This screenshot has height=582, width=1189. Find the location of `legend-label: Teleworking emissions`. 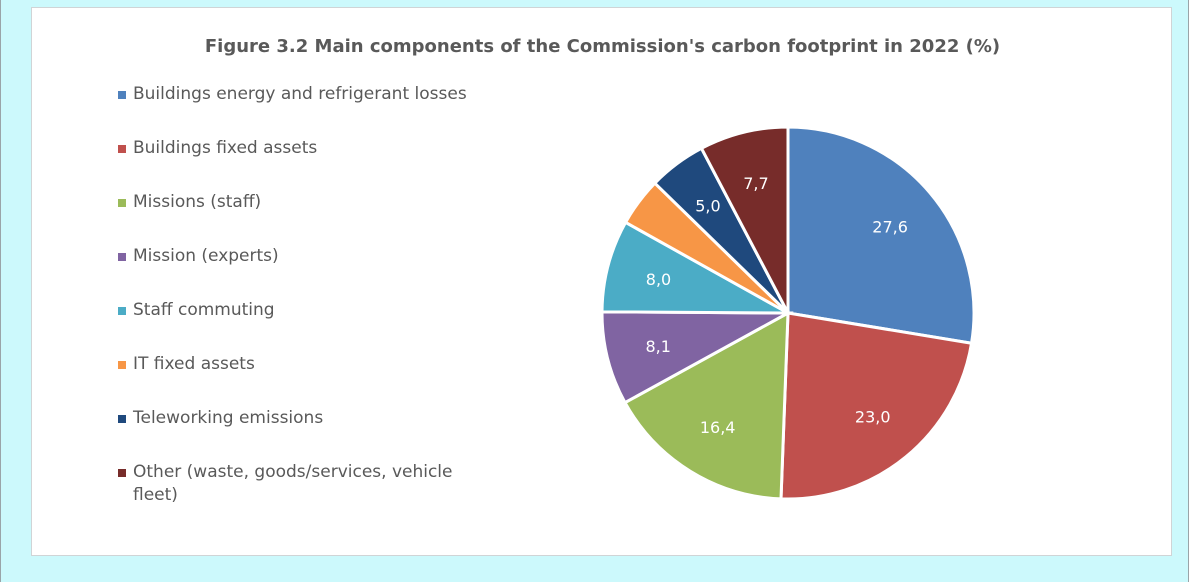

legend-label: Teleworking emissions is located at coordinates (228, 418).